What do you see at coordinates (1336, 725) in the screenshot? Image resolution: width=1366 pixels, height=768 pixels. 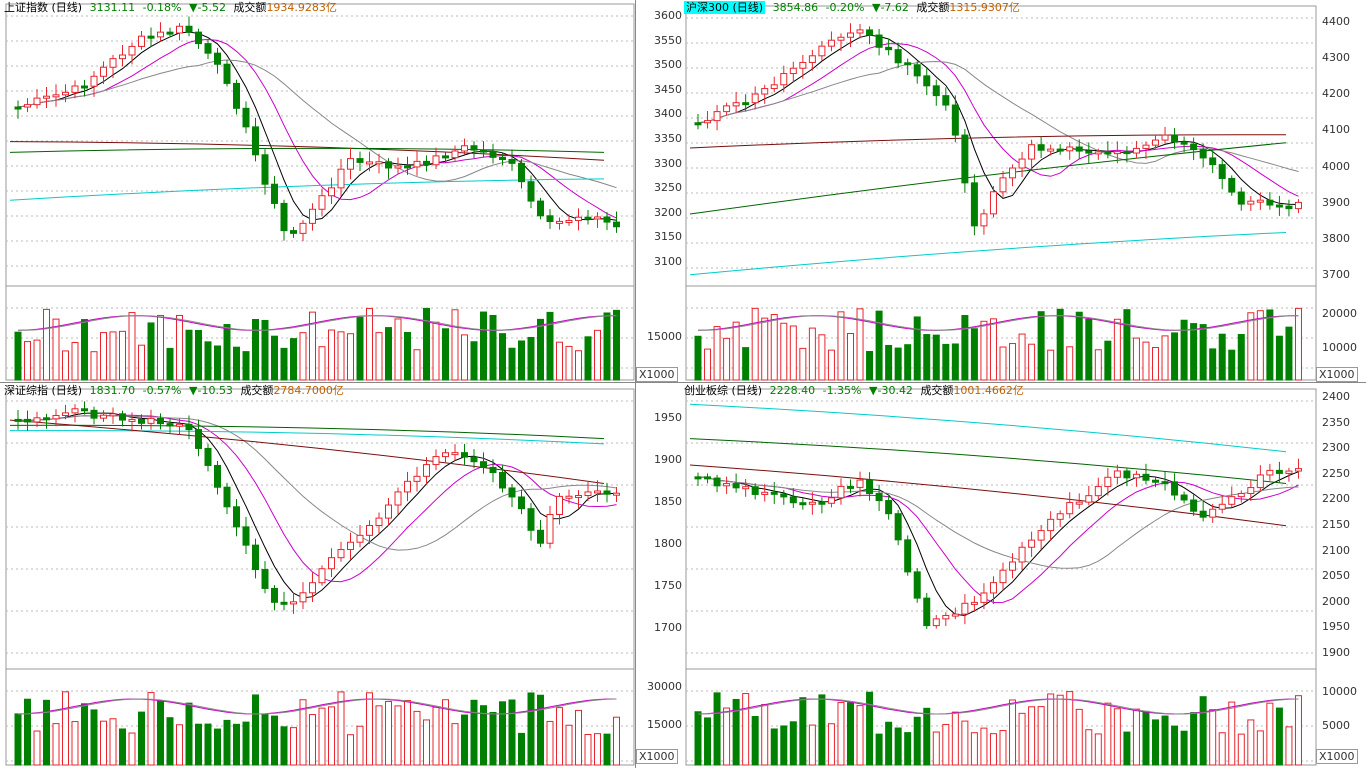 I see `volume-tick-label: 5000` at bounding box center [1336, 725].